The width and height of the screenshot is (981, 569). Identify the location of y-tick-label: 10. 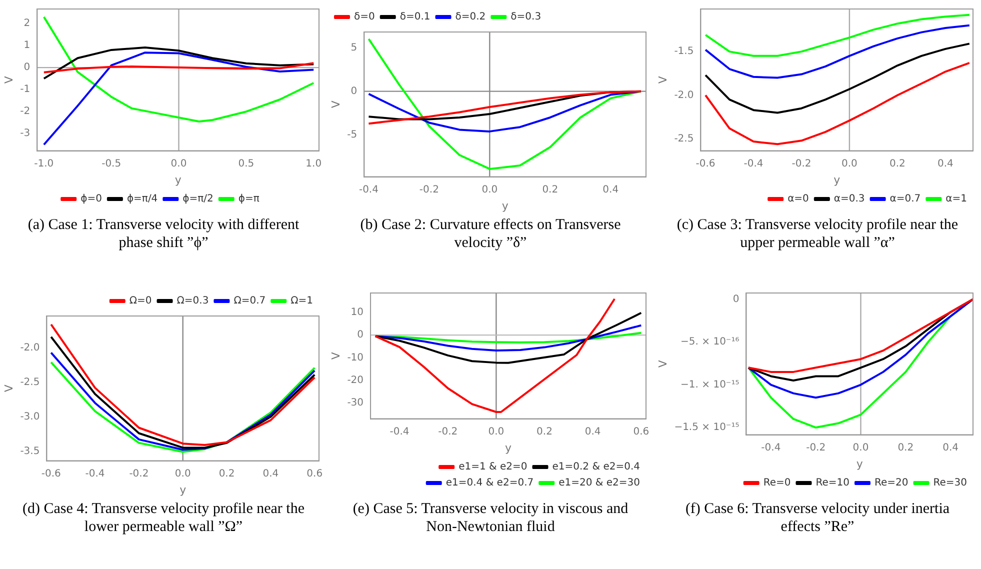
(357, 312).